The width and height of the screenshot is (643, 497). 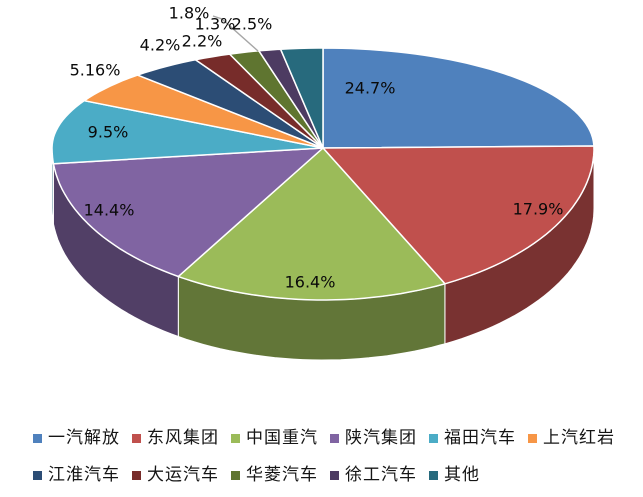 What do you see at coordinates (370, 88) in the screenshot?
I see `slice-label: 24.7%` at bounding box center [370, 88].